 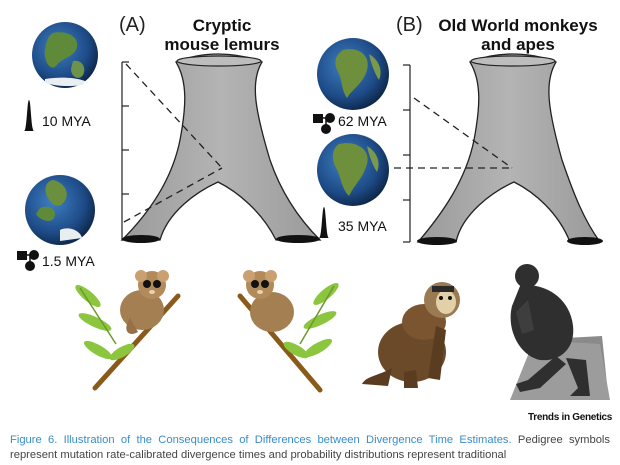 I want to click on phylogeny-tree-a, so click(x=221, y=148).